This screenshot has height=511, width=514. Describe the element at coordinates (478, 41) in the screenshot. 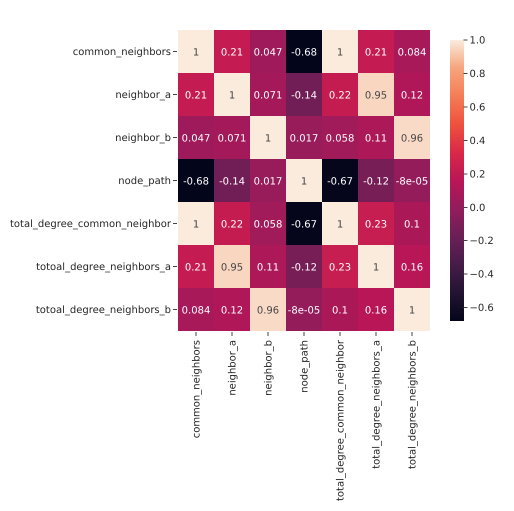

I see `color-bar-label: 1.0` at that location.